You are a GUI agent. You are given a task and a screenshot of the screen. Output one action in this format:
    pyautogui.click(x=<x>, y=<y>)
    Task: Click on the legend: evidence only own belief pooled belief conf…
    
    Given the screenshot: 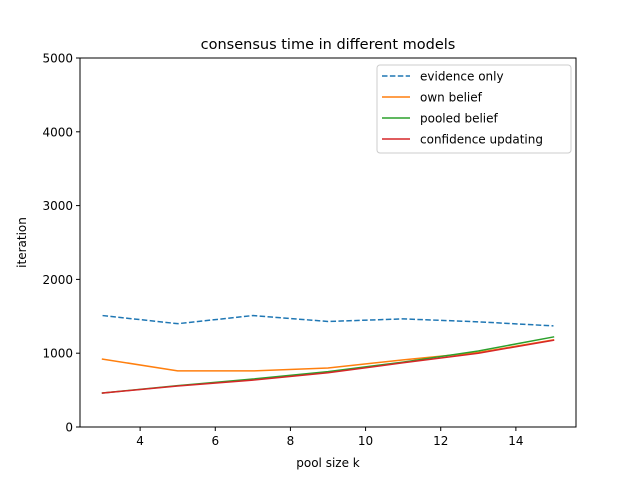 What is the action you would take?
    pyautogui.click(x=474, y=109)
    